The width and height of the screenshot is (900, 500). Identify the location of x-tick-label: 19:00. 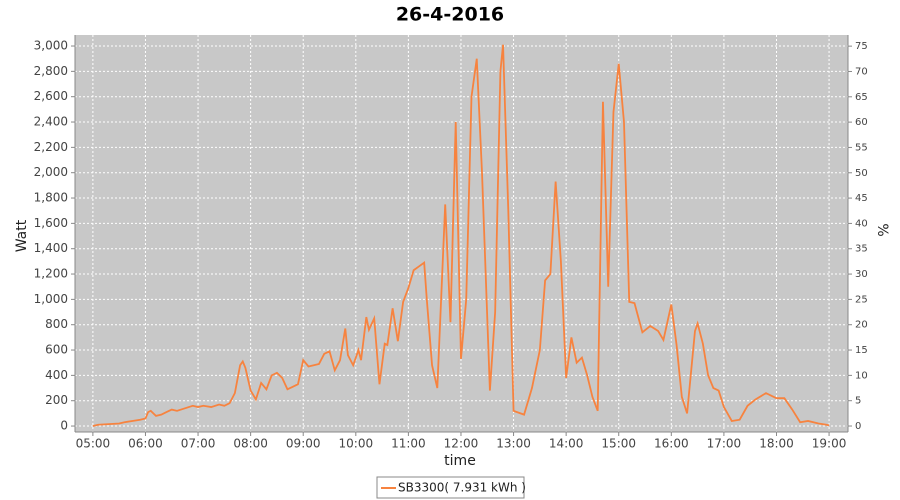
(829, 444).